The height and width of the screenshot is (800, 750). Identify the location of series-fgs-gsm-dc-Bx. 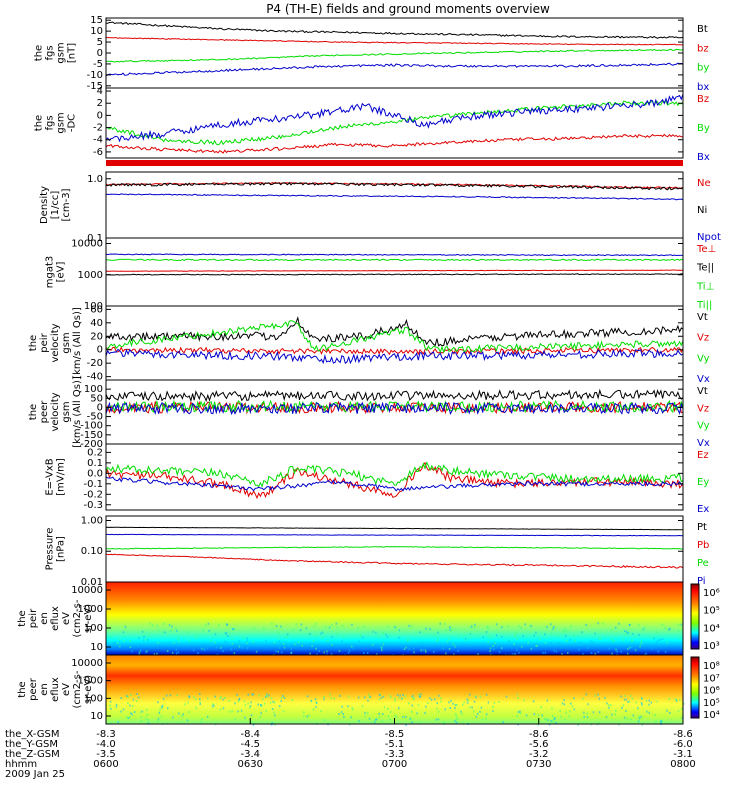
(394, 118).